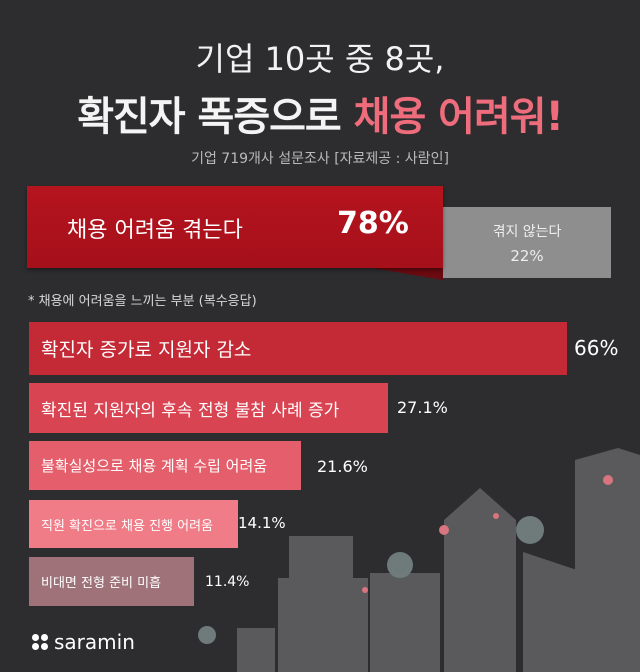 The width and height of the screenshot is (640, 672). I want to click on saramin-logo: saramin, so click(83, 642).